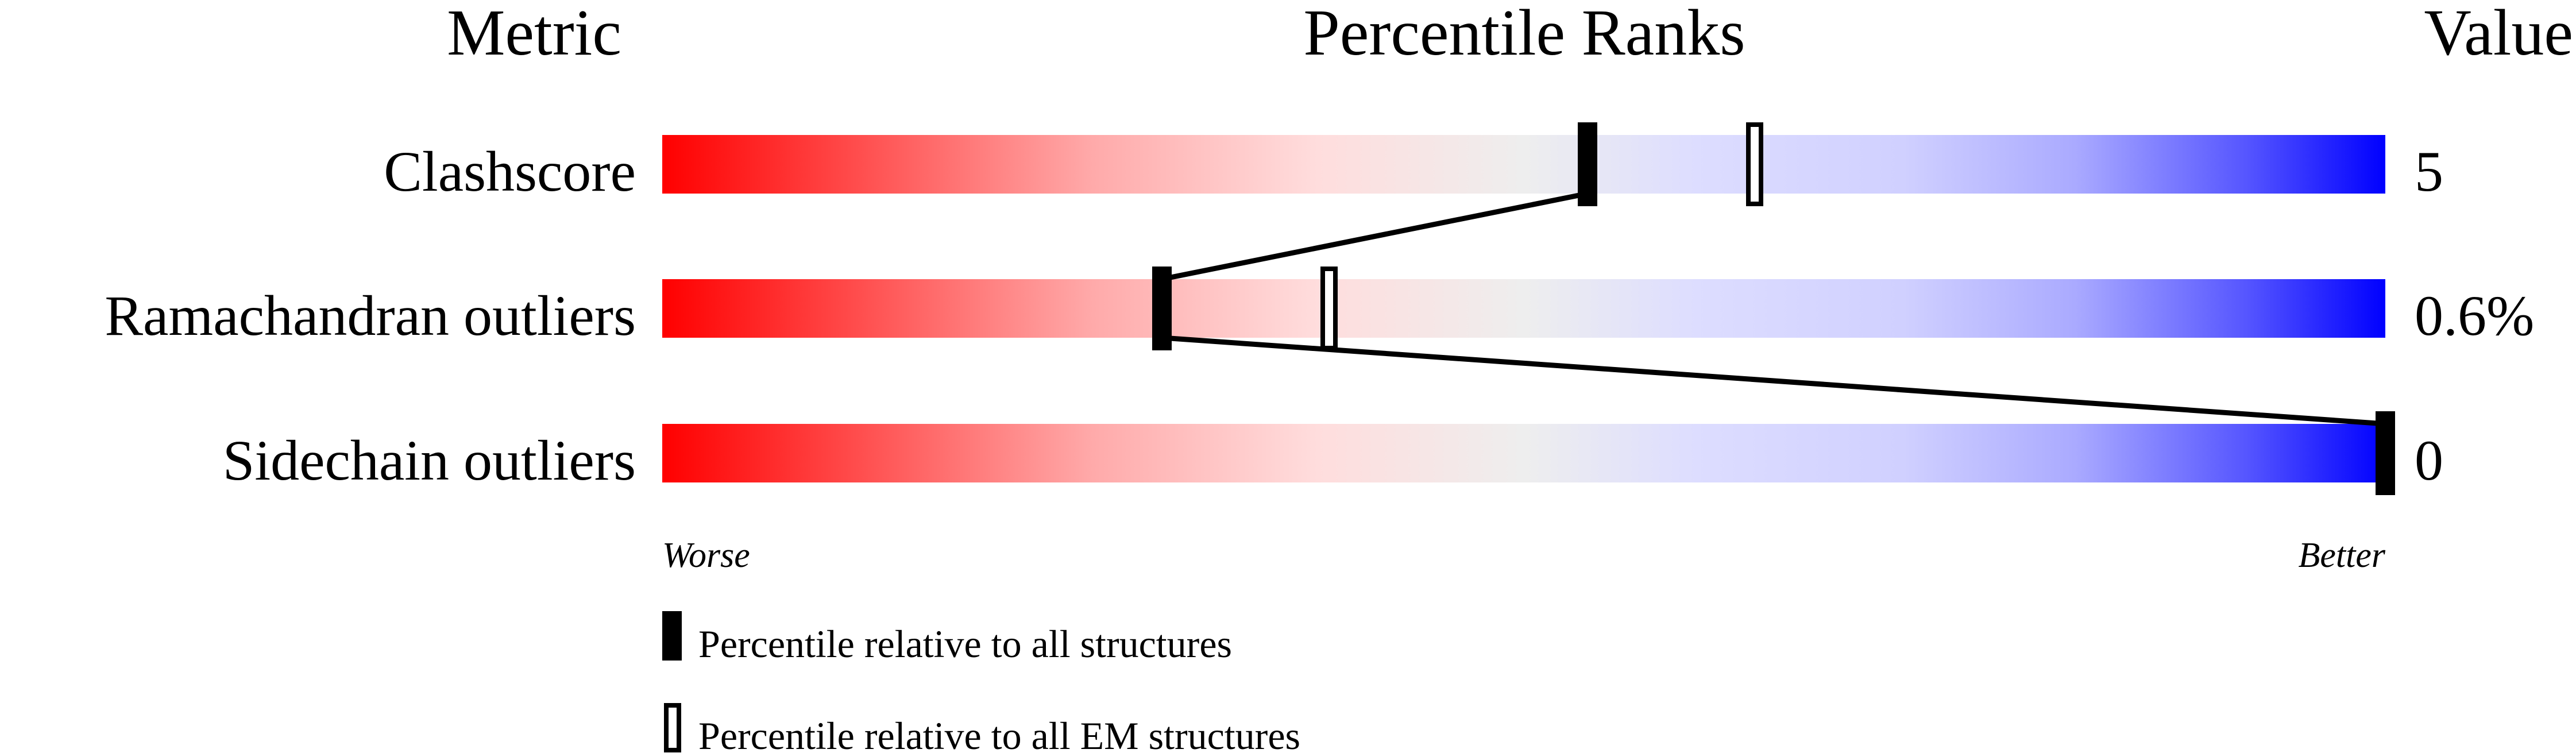  What do you see at coordinates (1524, 34) in the screenshot?
I see `header-percentile-ranks: Percentile Ranks` at bounding box center [1524, 34].